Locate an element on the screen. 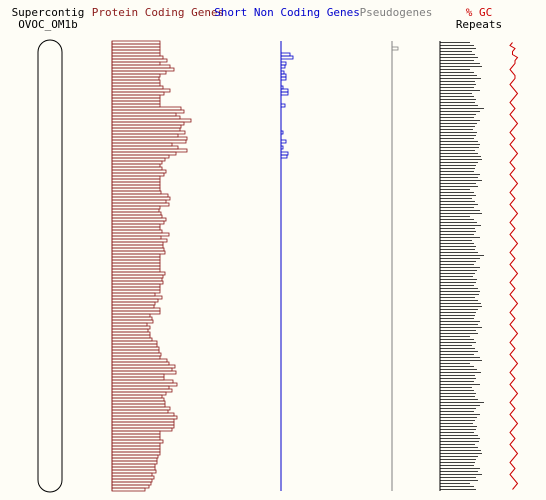 The image size is (546, 500). protein-coding-label: Protein Coding Genes is located at coordinates (158, 12).